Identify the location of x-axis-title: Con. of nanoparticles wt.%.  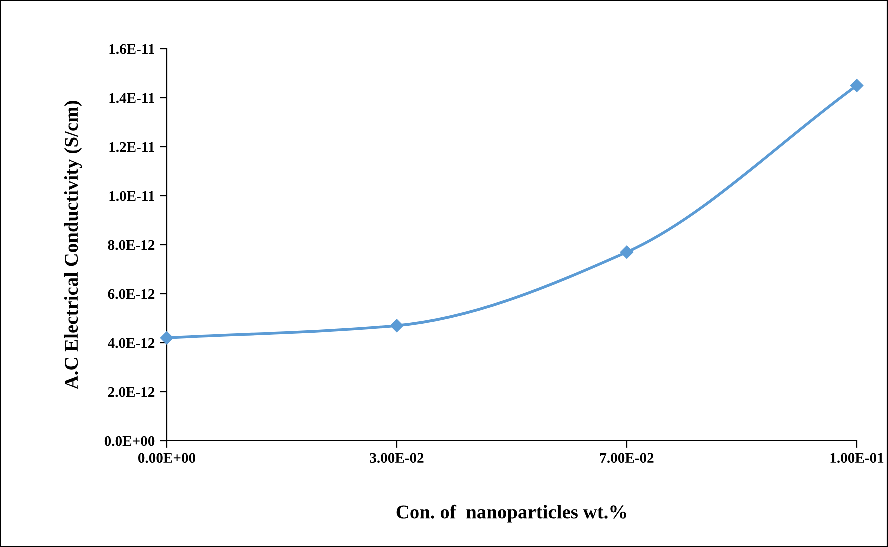
(511, 513).